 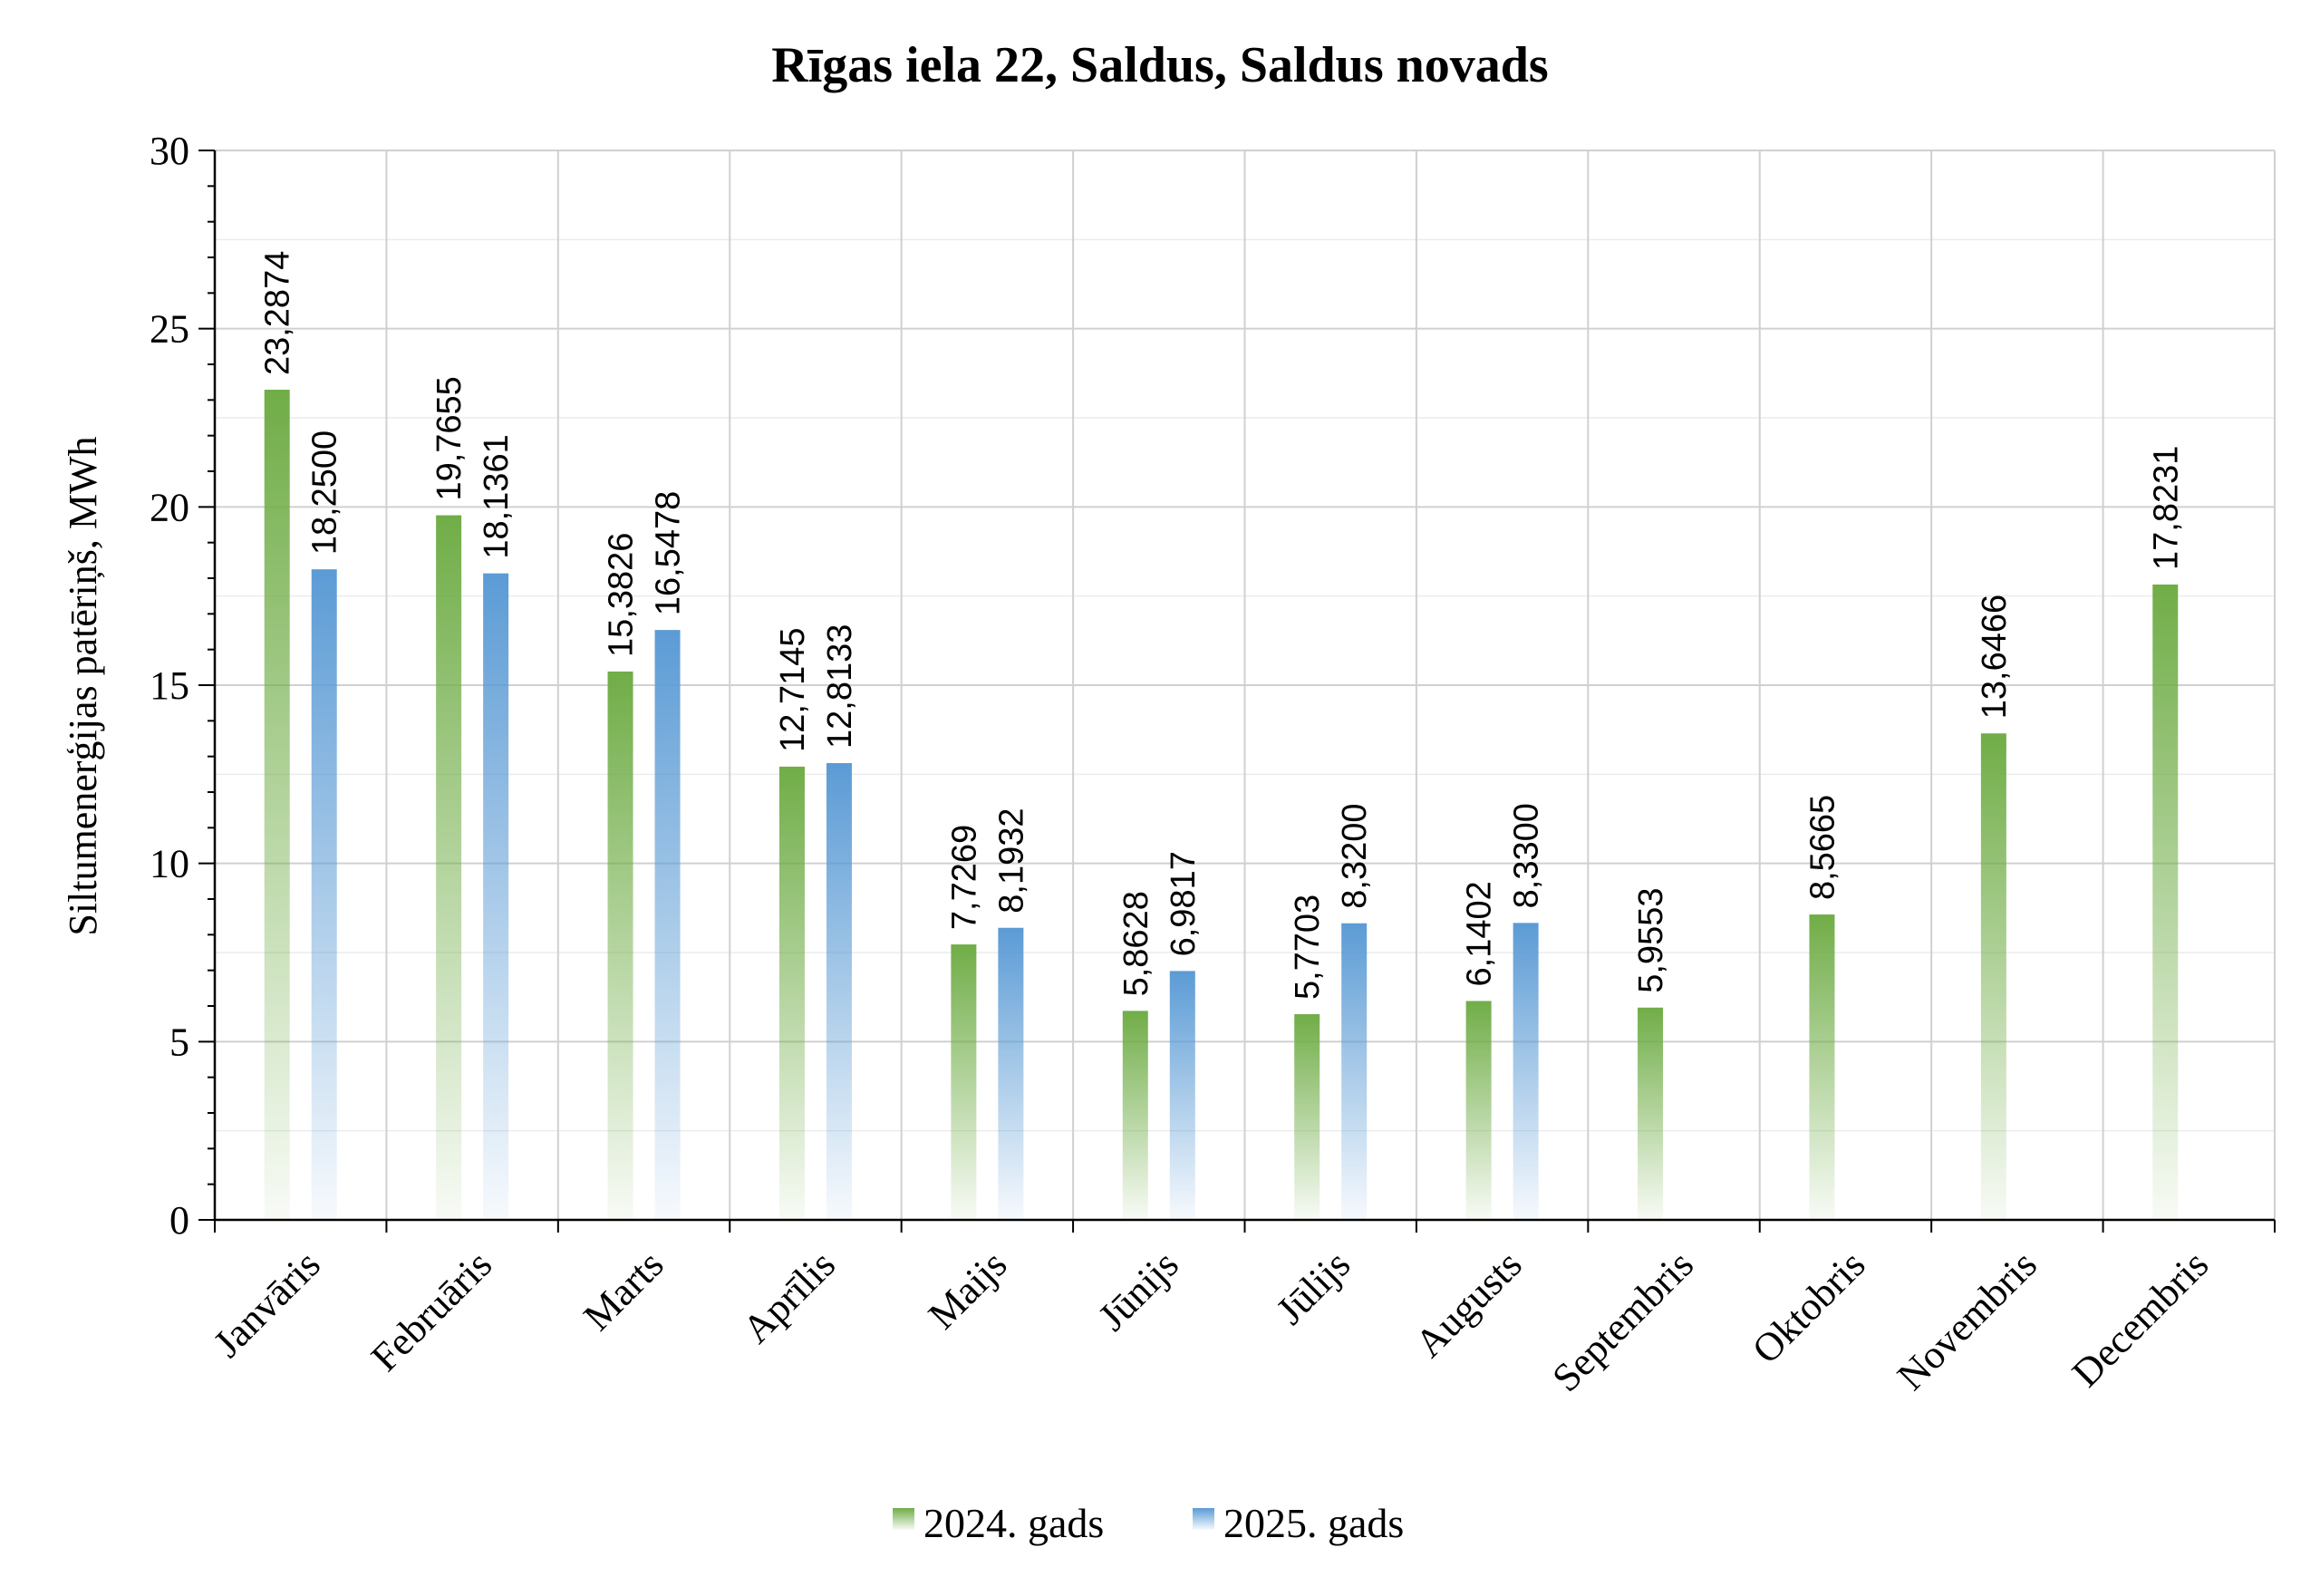 I want to click on x-tick-label: Jūnijs, so click(x=1138, y=1290).